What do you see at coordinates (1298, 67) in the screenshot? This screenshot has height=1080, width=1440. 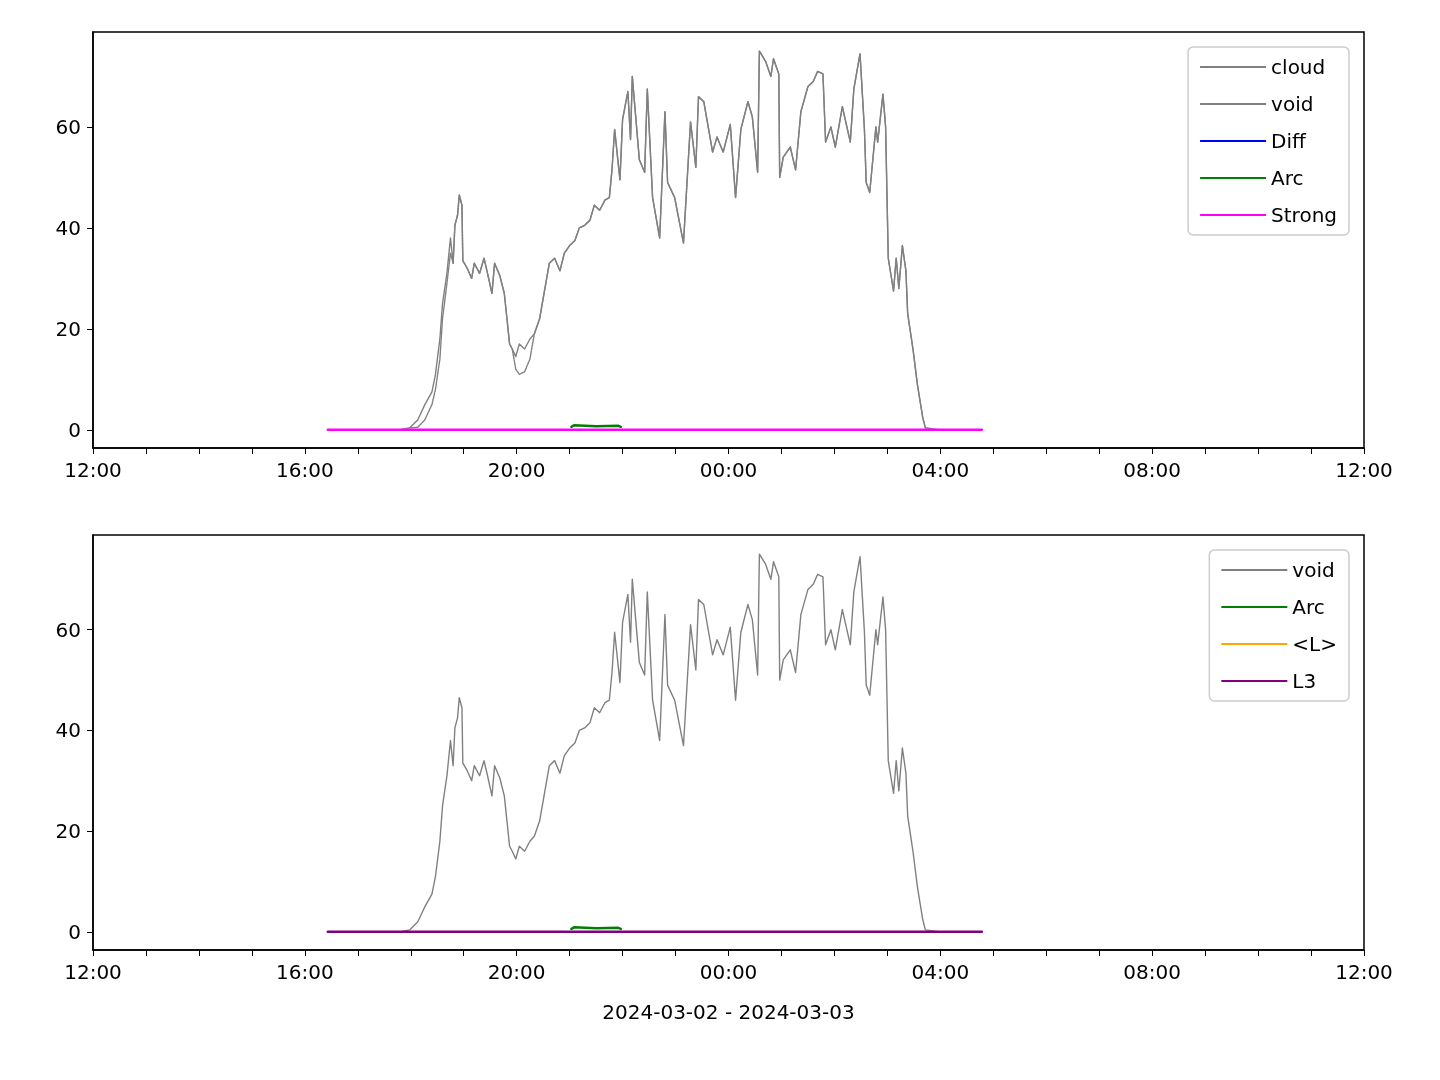 I see `legend-label: cloud` at bounding box center [1298, 67].